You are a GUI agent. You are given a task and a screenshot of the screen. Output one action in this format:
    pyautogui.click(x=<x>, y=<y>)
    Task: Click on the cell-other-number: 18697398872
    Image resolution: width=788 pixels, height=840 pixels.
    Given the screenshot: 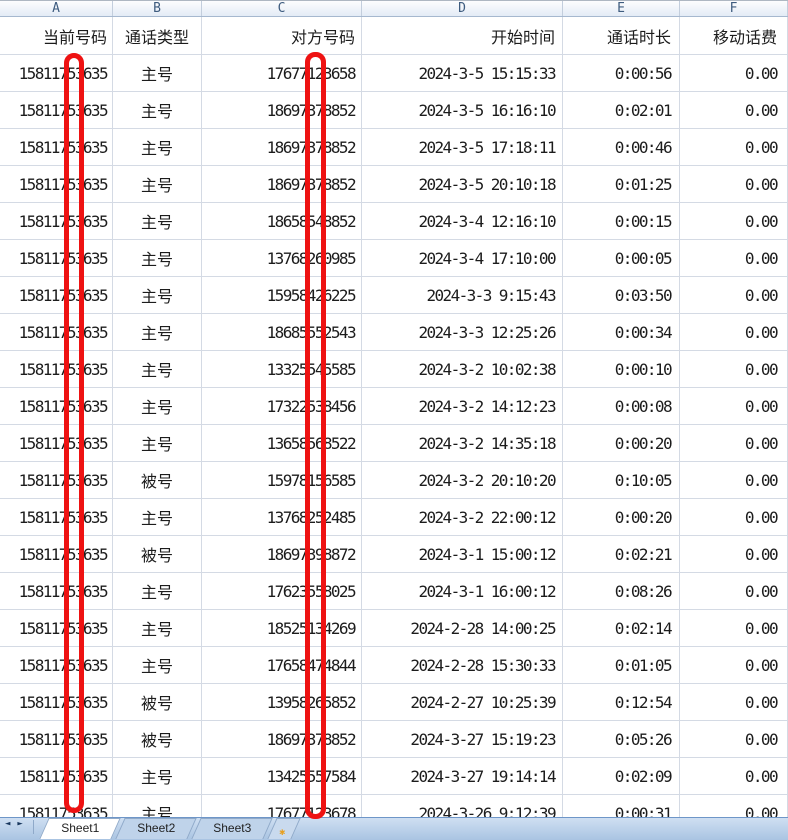 What is the action you would take?
    pyautogui.click(x=282, y=554)
    